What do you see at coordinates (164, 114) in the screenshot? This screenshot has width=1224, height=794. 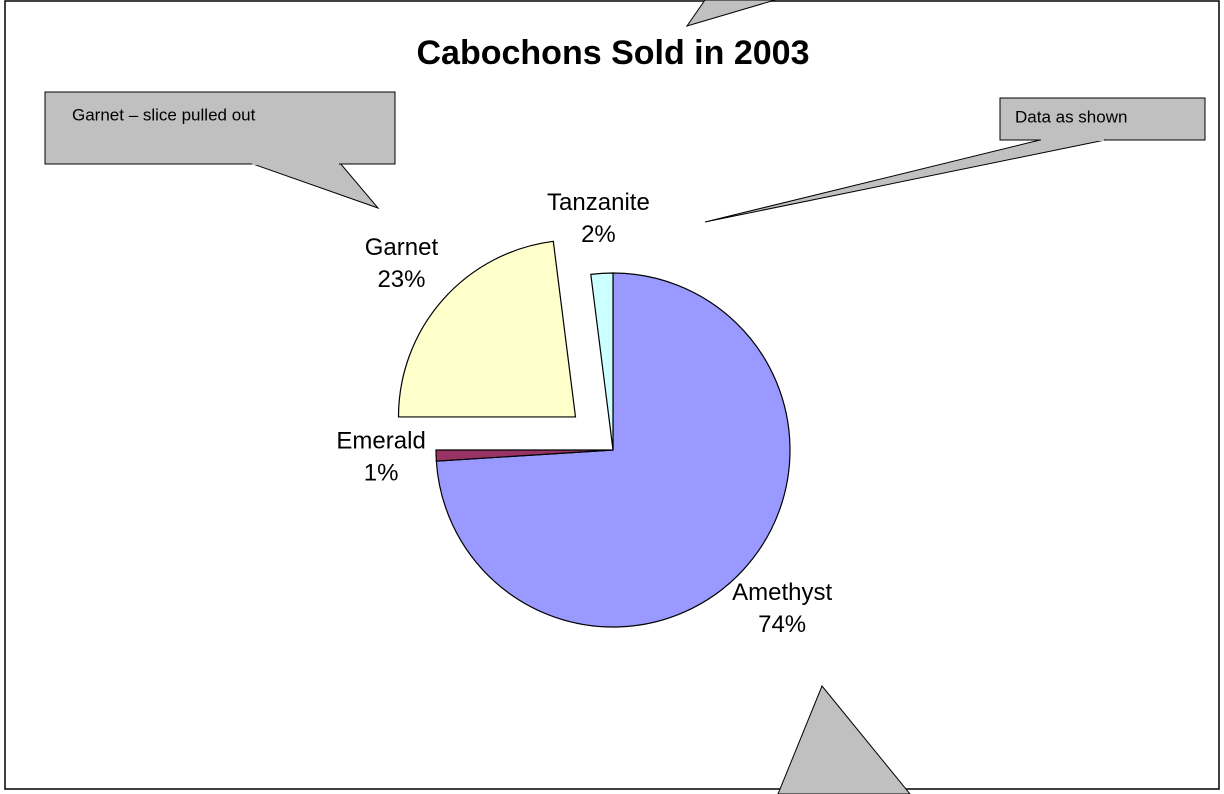 I see `annotation: Garnet – slice pulled out` at bounding box center [164, 114].